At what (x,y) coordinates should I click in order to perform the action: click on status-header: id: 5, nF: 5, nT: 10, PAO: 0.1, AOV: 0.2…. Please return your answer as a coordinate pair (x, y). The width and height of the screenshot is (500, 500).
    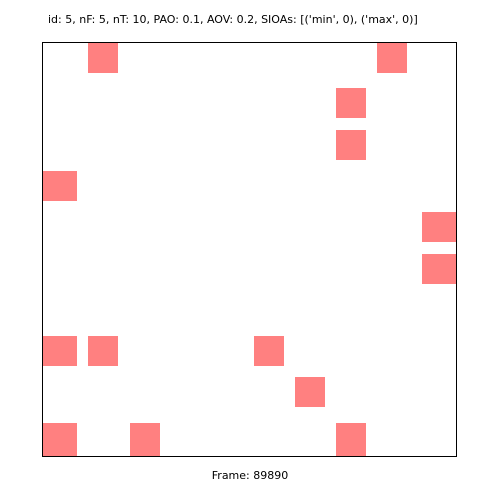
    Looking at the image, I should click on (233, 19).